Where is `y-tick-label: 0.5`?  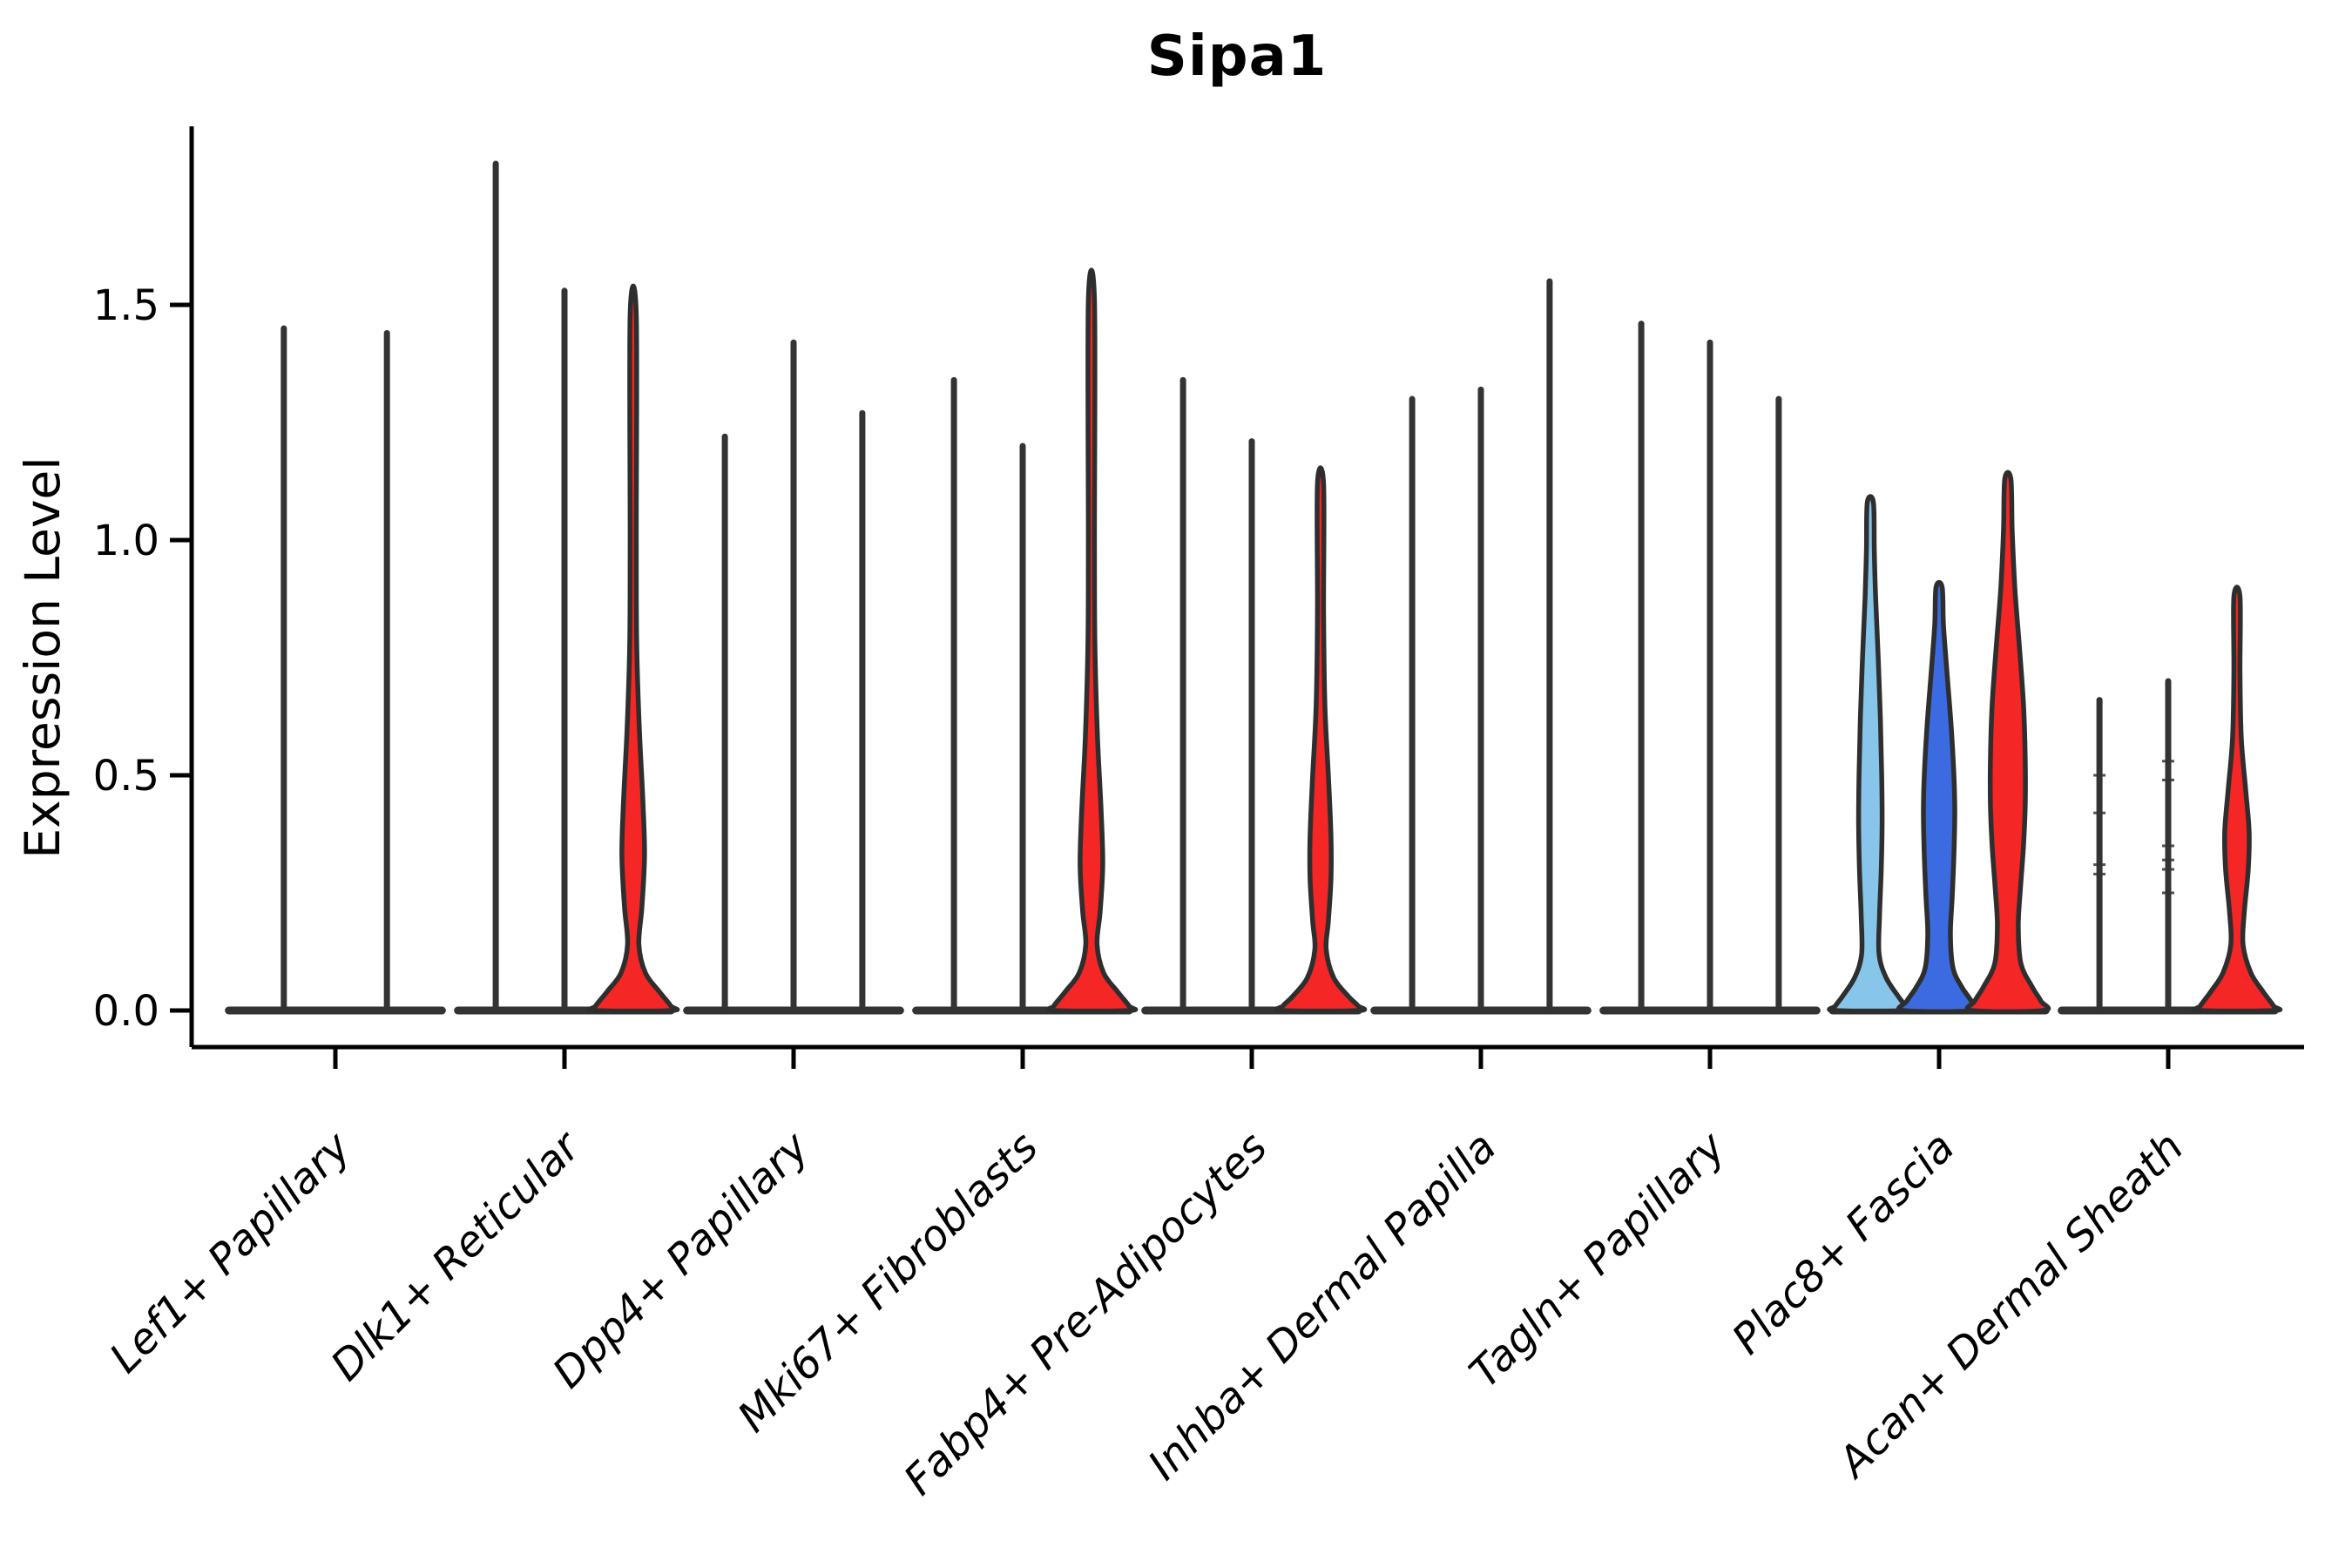
y-tick-label: 0.5 is located at coordinates (126, 776).